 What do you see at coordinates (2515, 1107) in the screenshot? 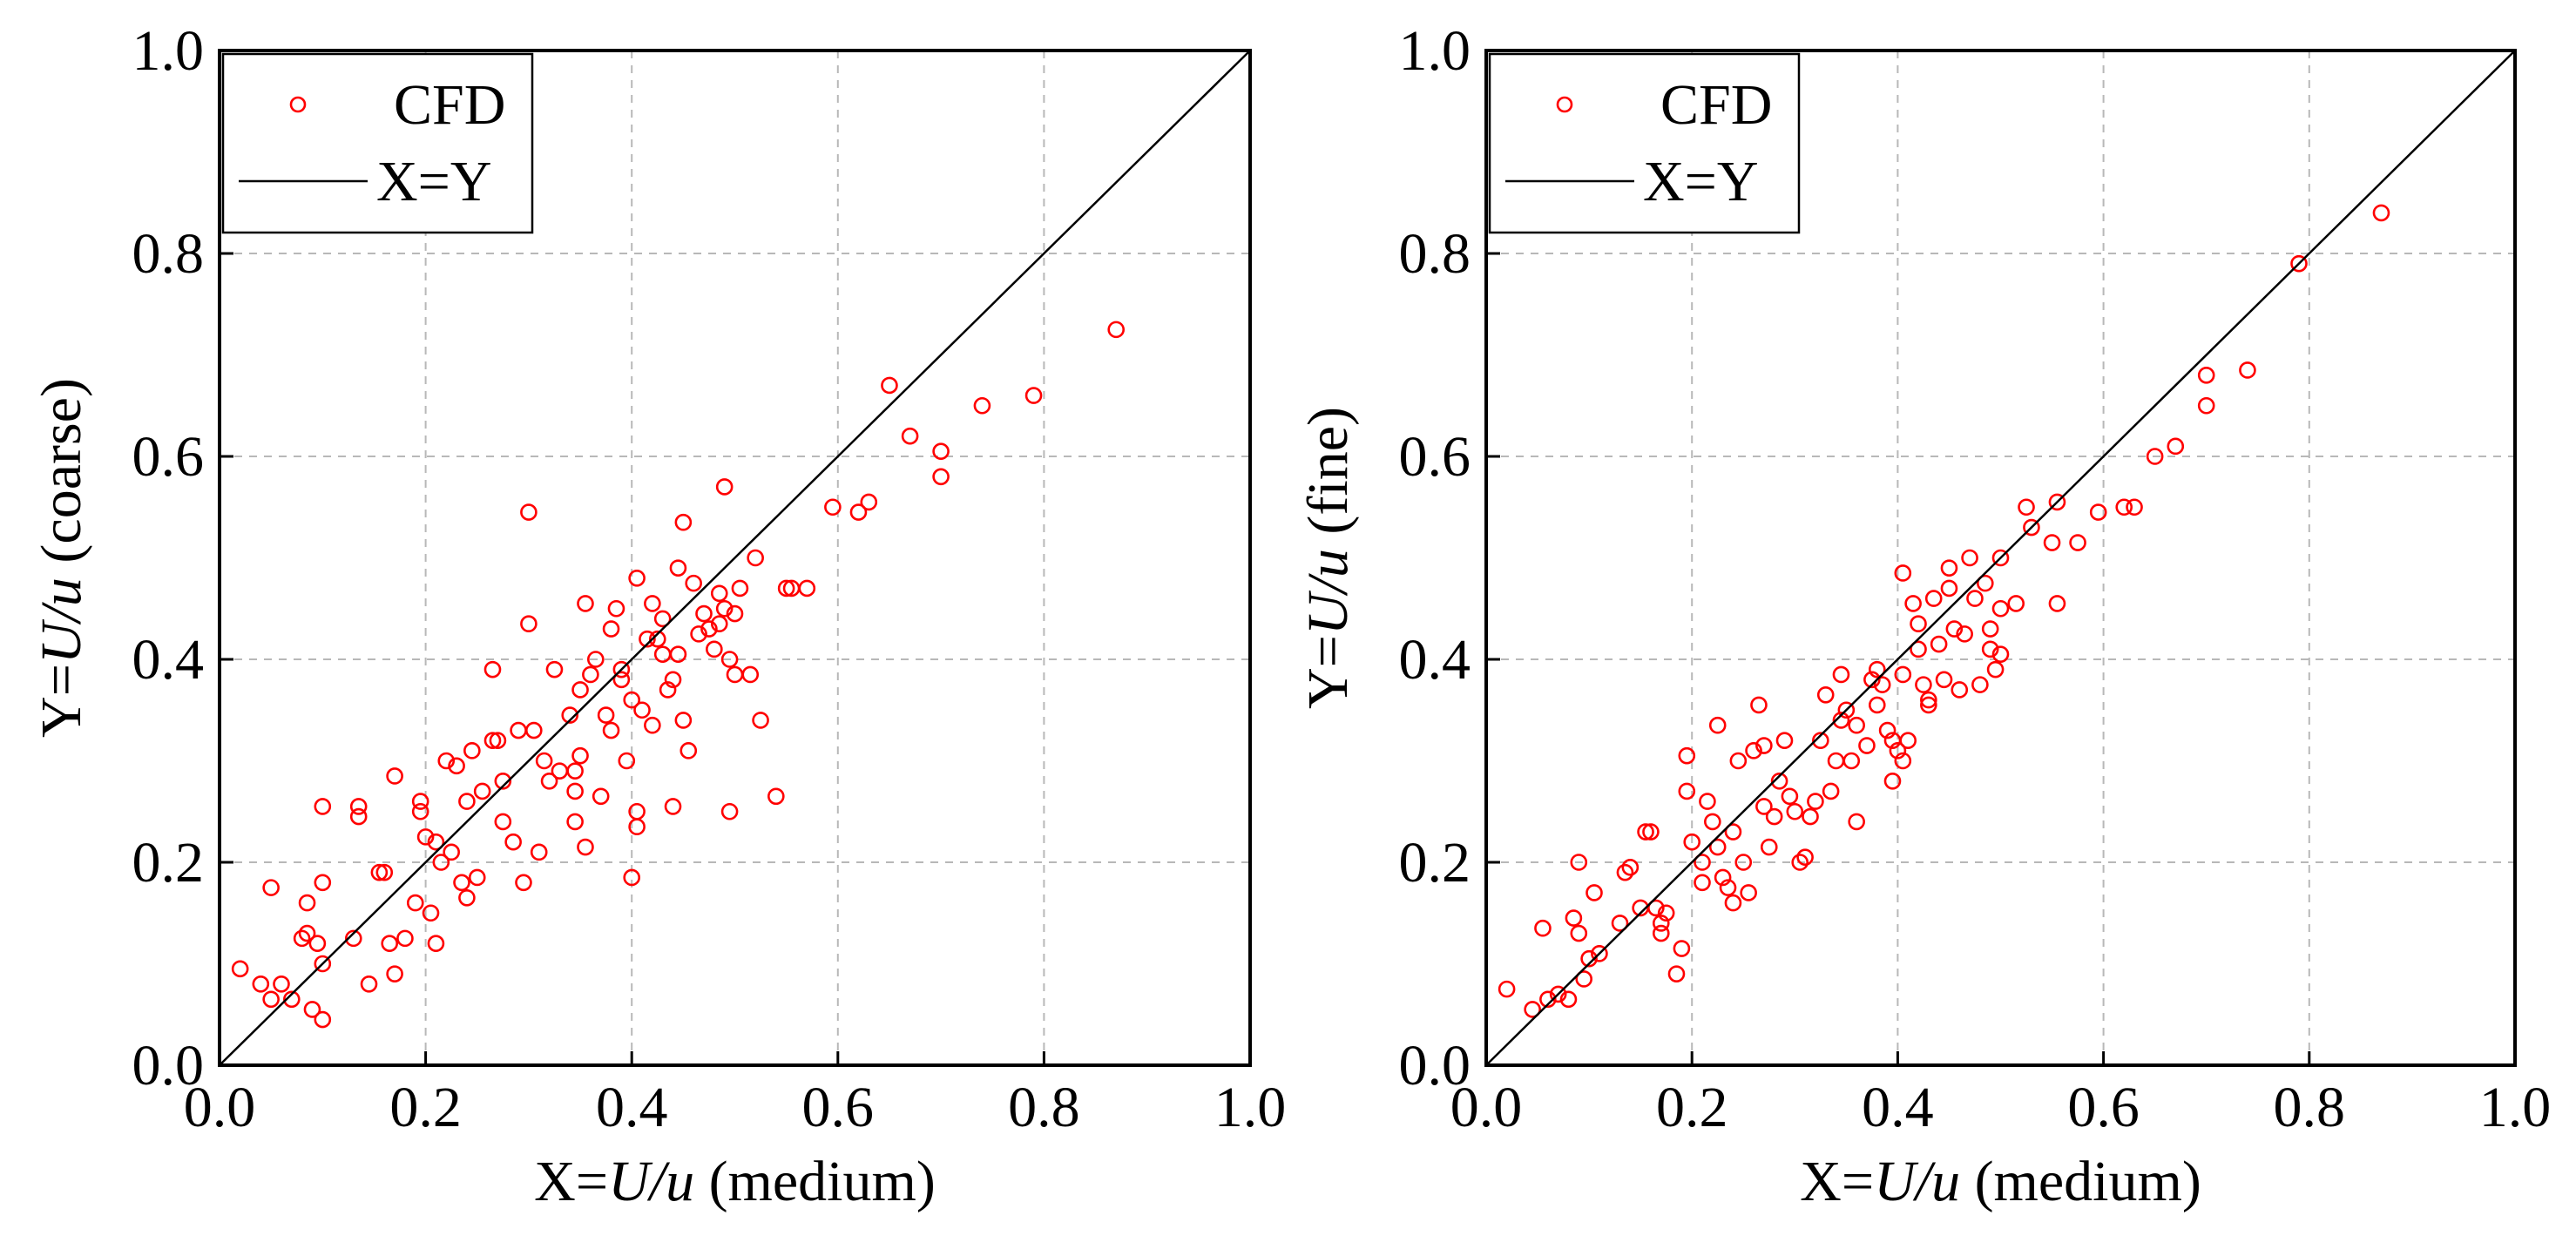
I see `x-tick-label: 1.0` at bounding box center [2515, 1107].